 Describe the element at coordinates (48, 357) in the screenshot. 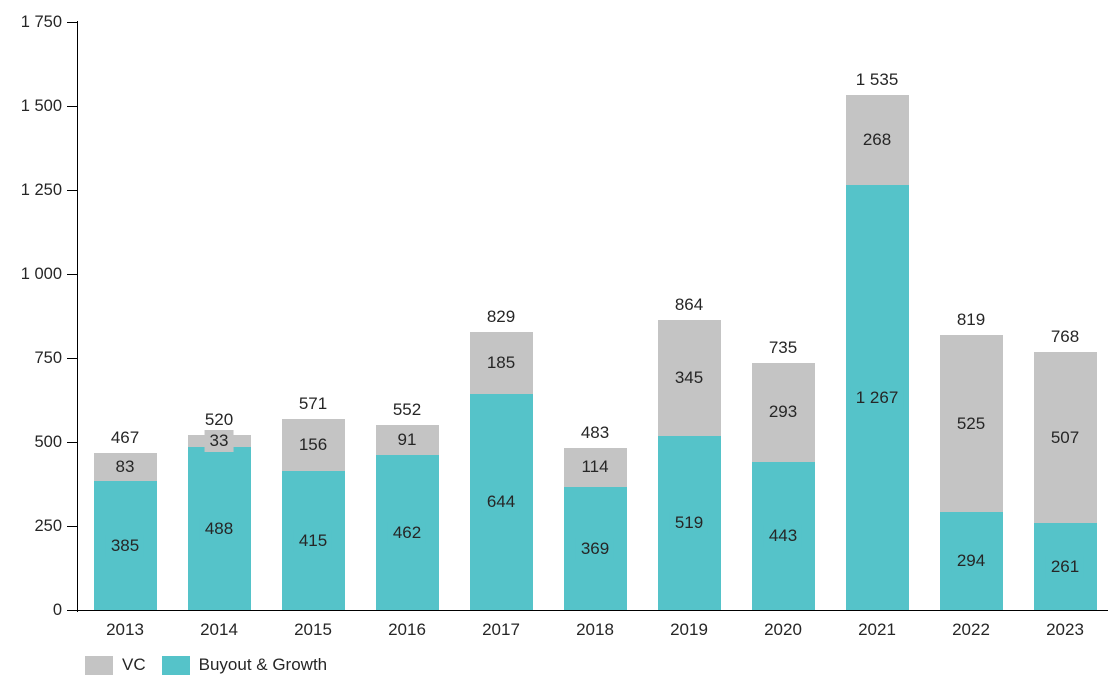

I see `y-axis-tick-label: 750` at that location.